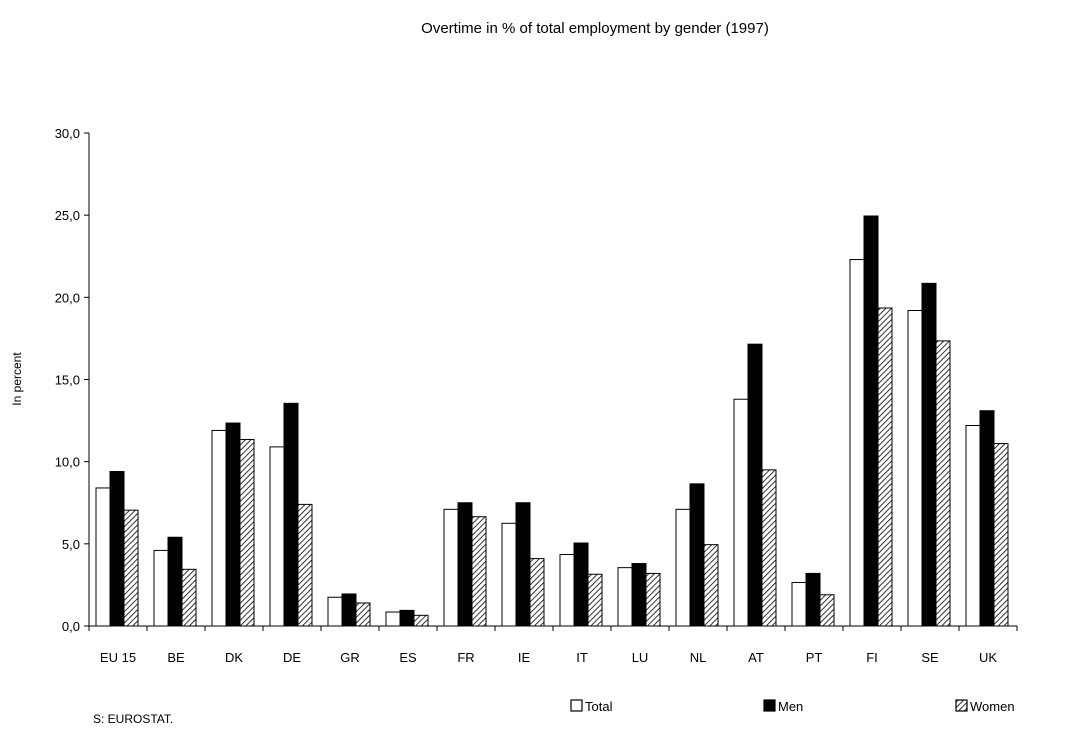  What do you see at coordinates (698, 657) in the screenshot?
I see `x-category-label: NL` at bounding box center [698, 657].